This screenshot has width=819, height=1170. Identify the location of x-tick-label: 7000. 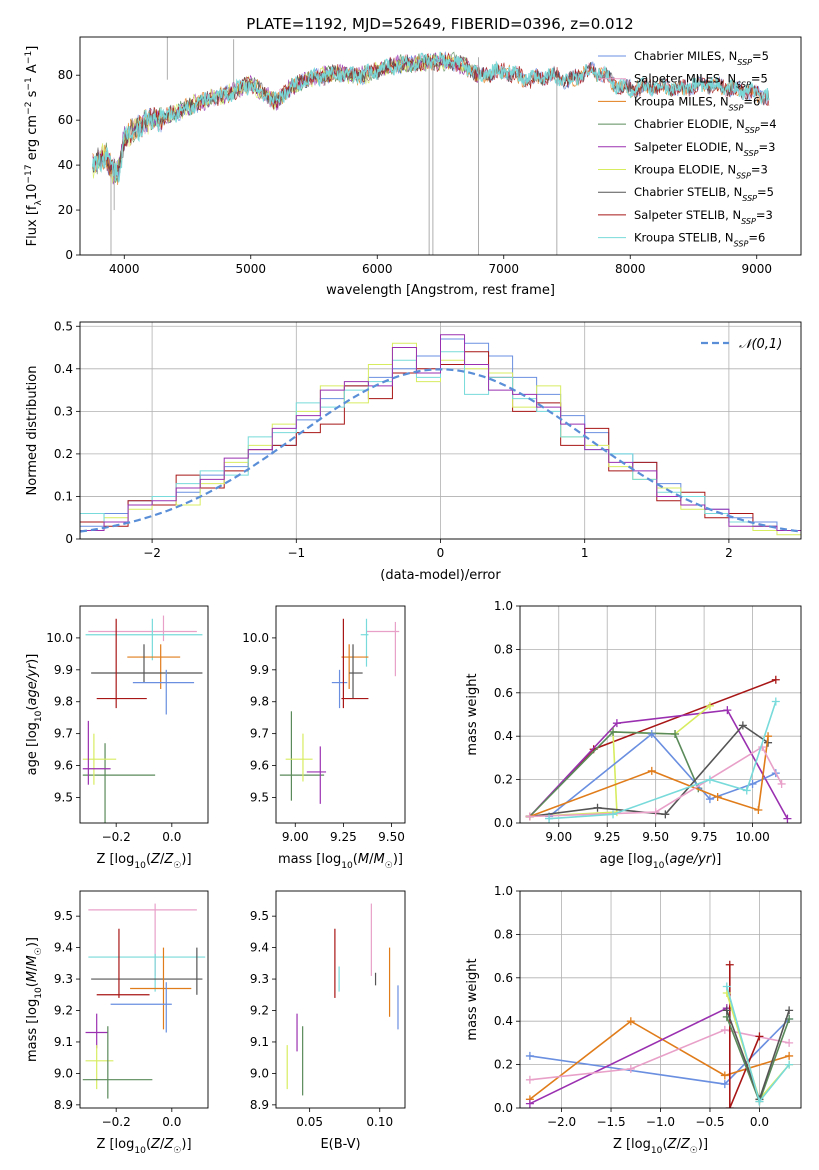
(503, 269).